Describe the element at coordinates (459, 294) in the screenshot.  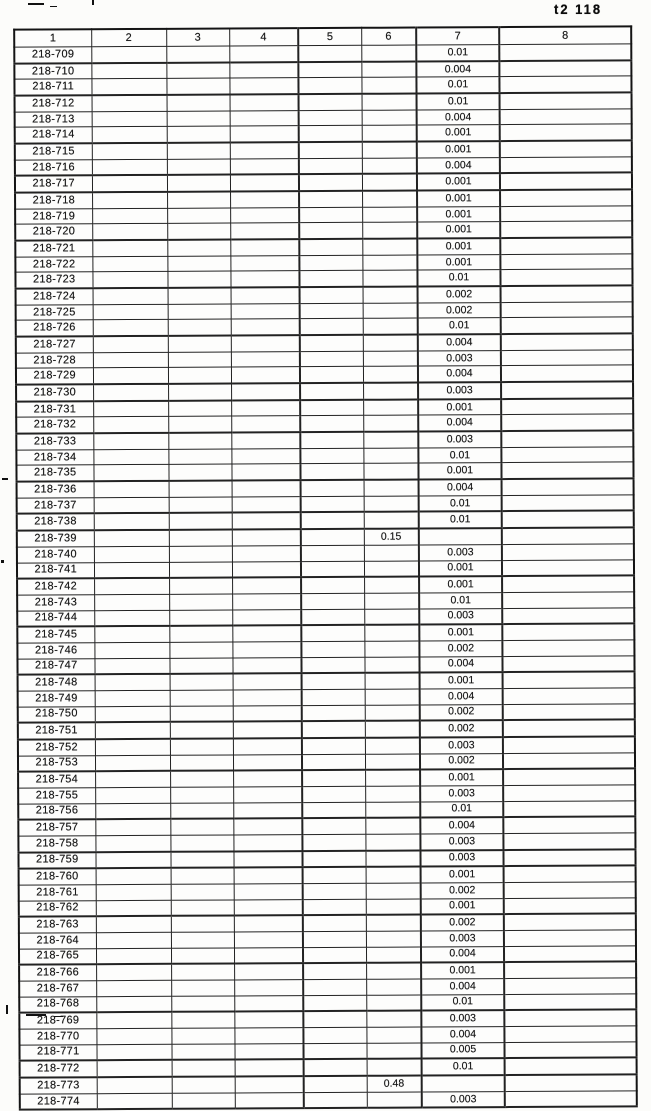
I see `cell-col7: 0.002` at that location.